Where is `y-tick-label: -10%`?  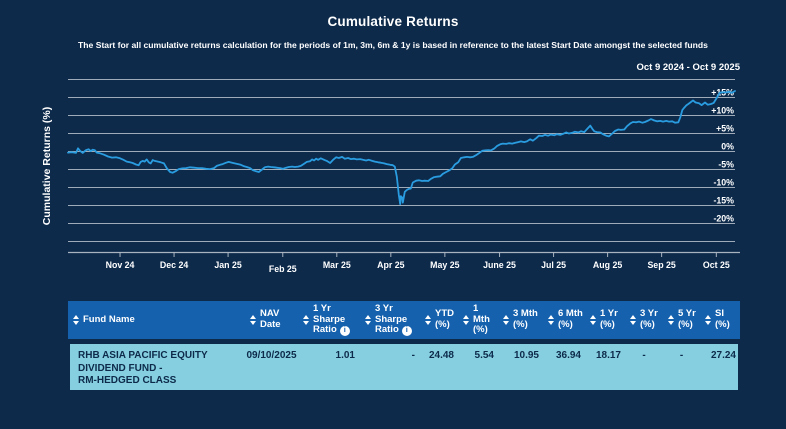 y-tick-label: -10% is located at coordinates (723, 183).